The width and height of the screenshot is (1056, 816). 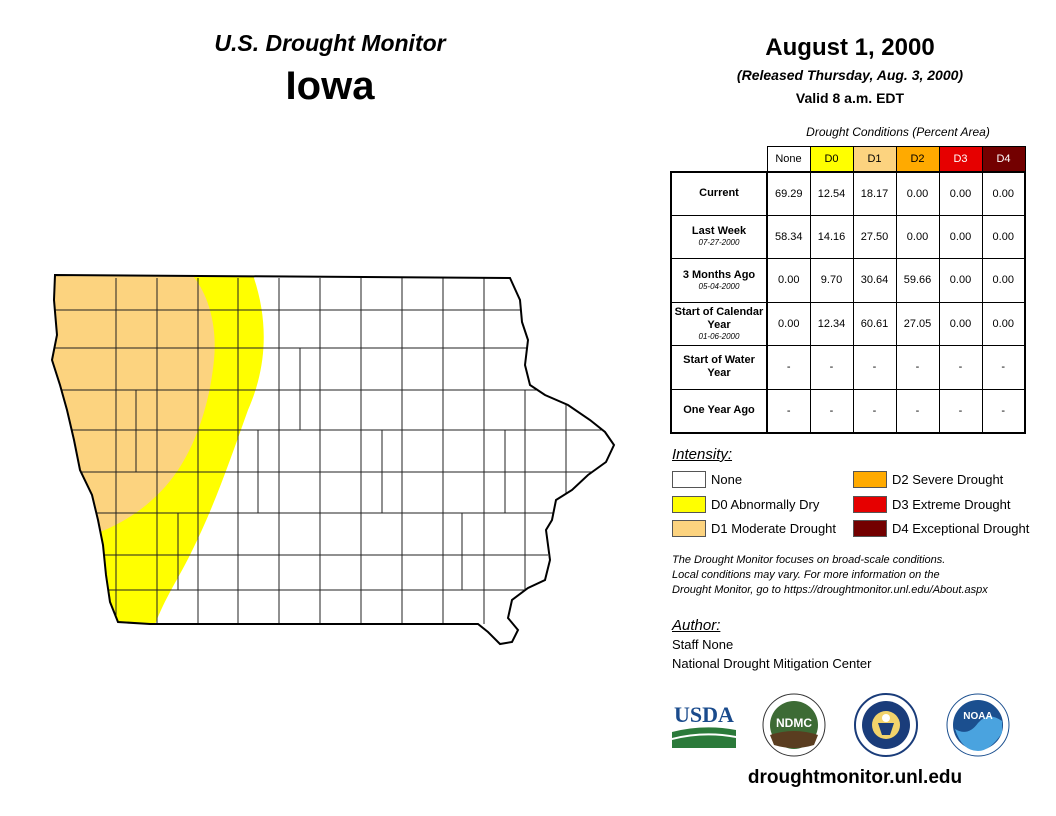 What do you see at coordinates (898, 132) in the screenshot?
I see `table-caption: Drought Conditions (Percent Area)` at bounding box center [898, 132].